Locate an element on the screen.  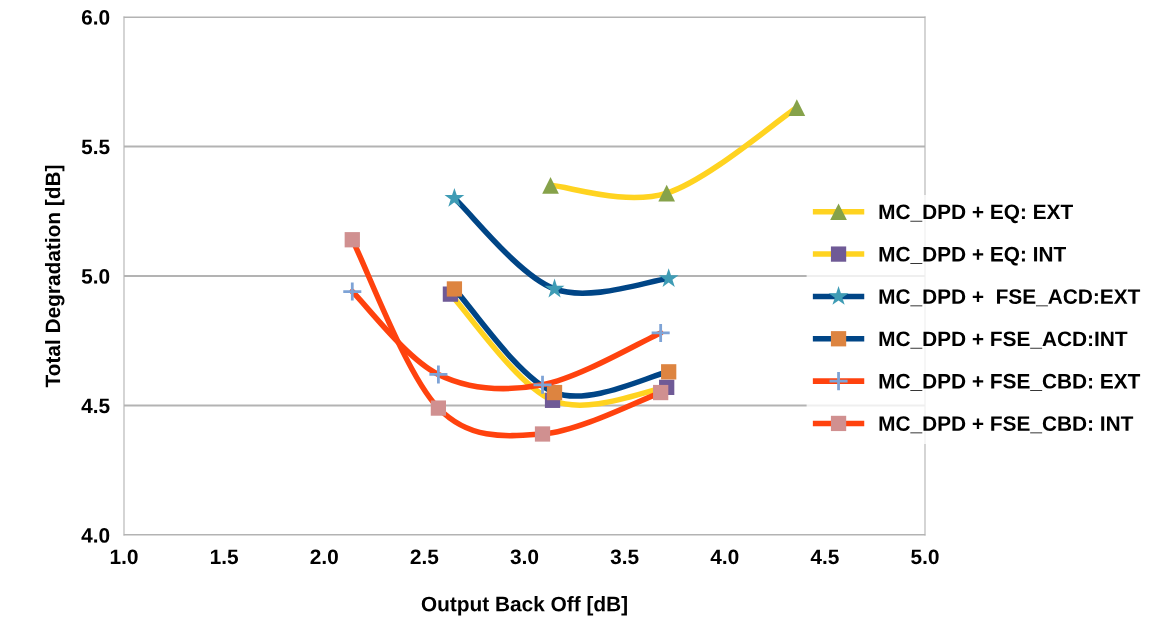
x-tick-label: 2.5 is located at coordinates (424, 557).